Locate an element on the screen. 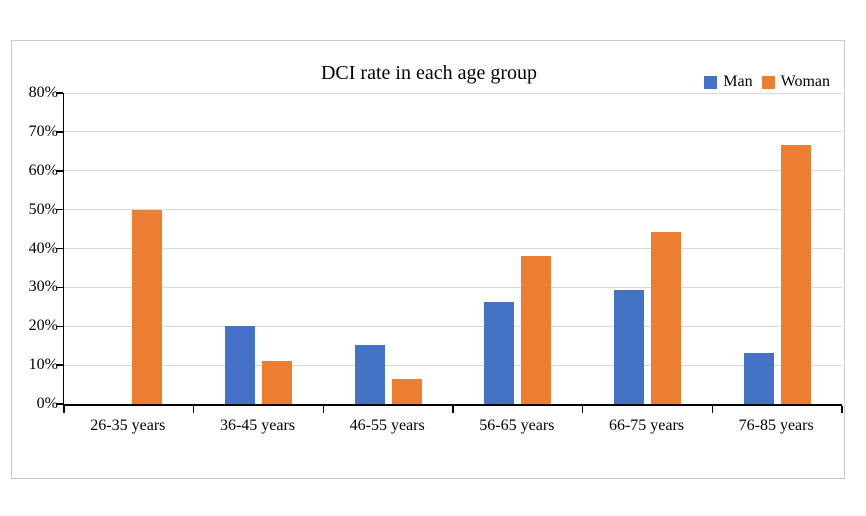 This screenshot has height=516, width=866. bar-man-76-85-years is located at coordinates (758, 378).